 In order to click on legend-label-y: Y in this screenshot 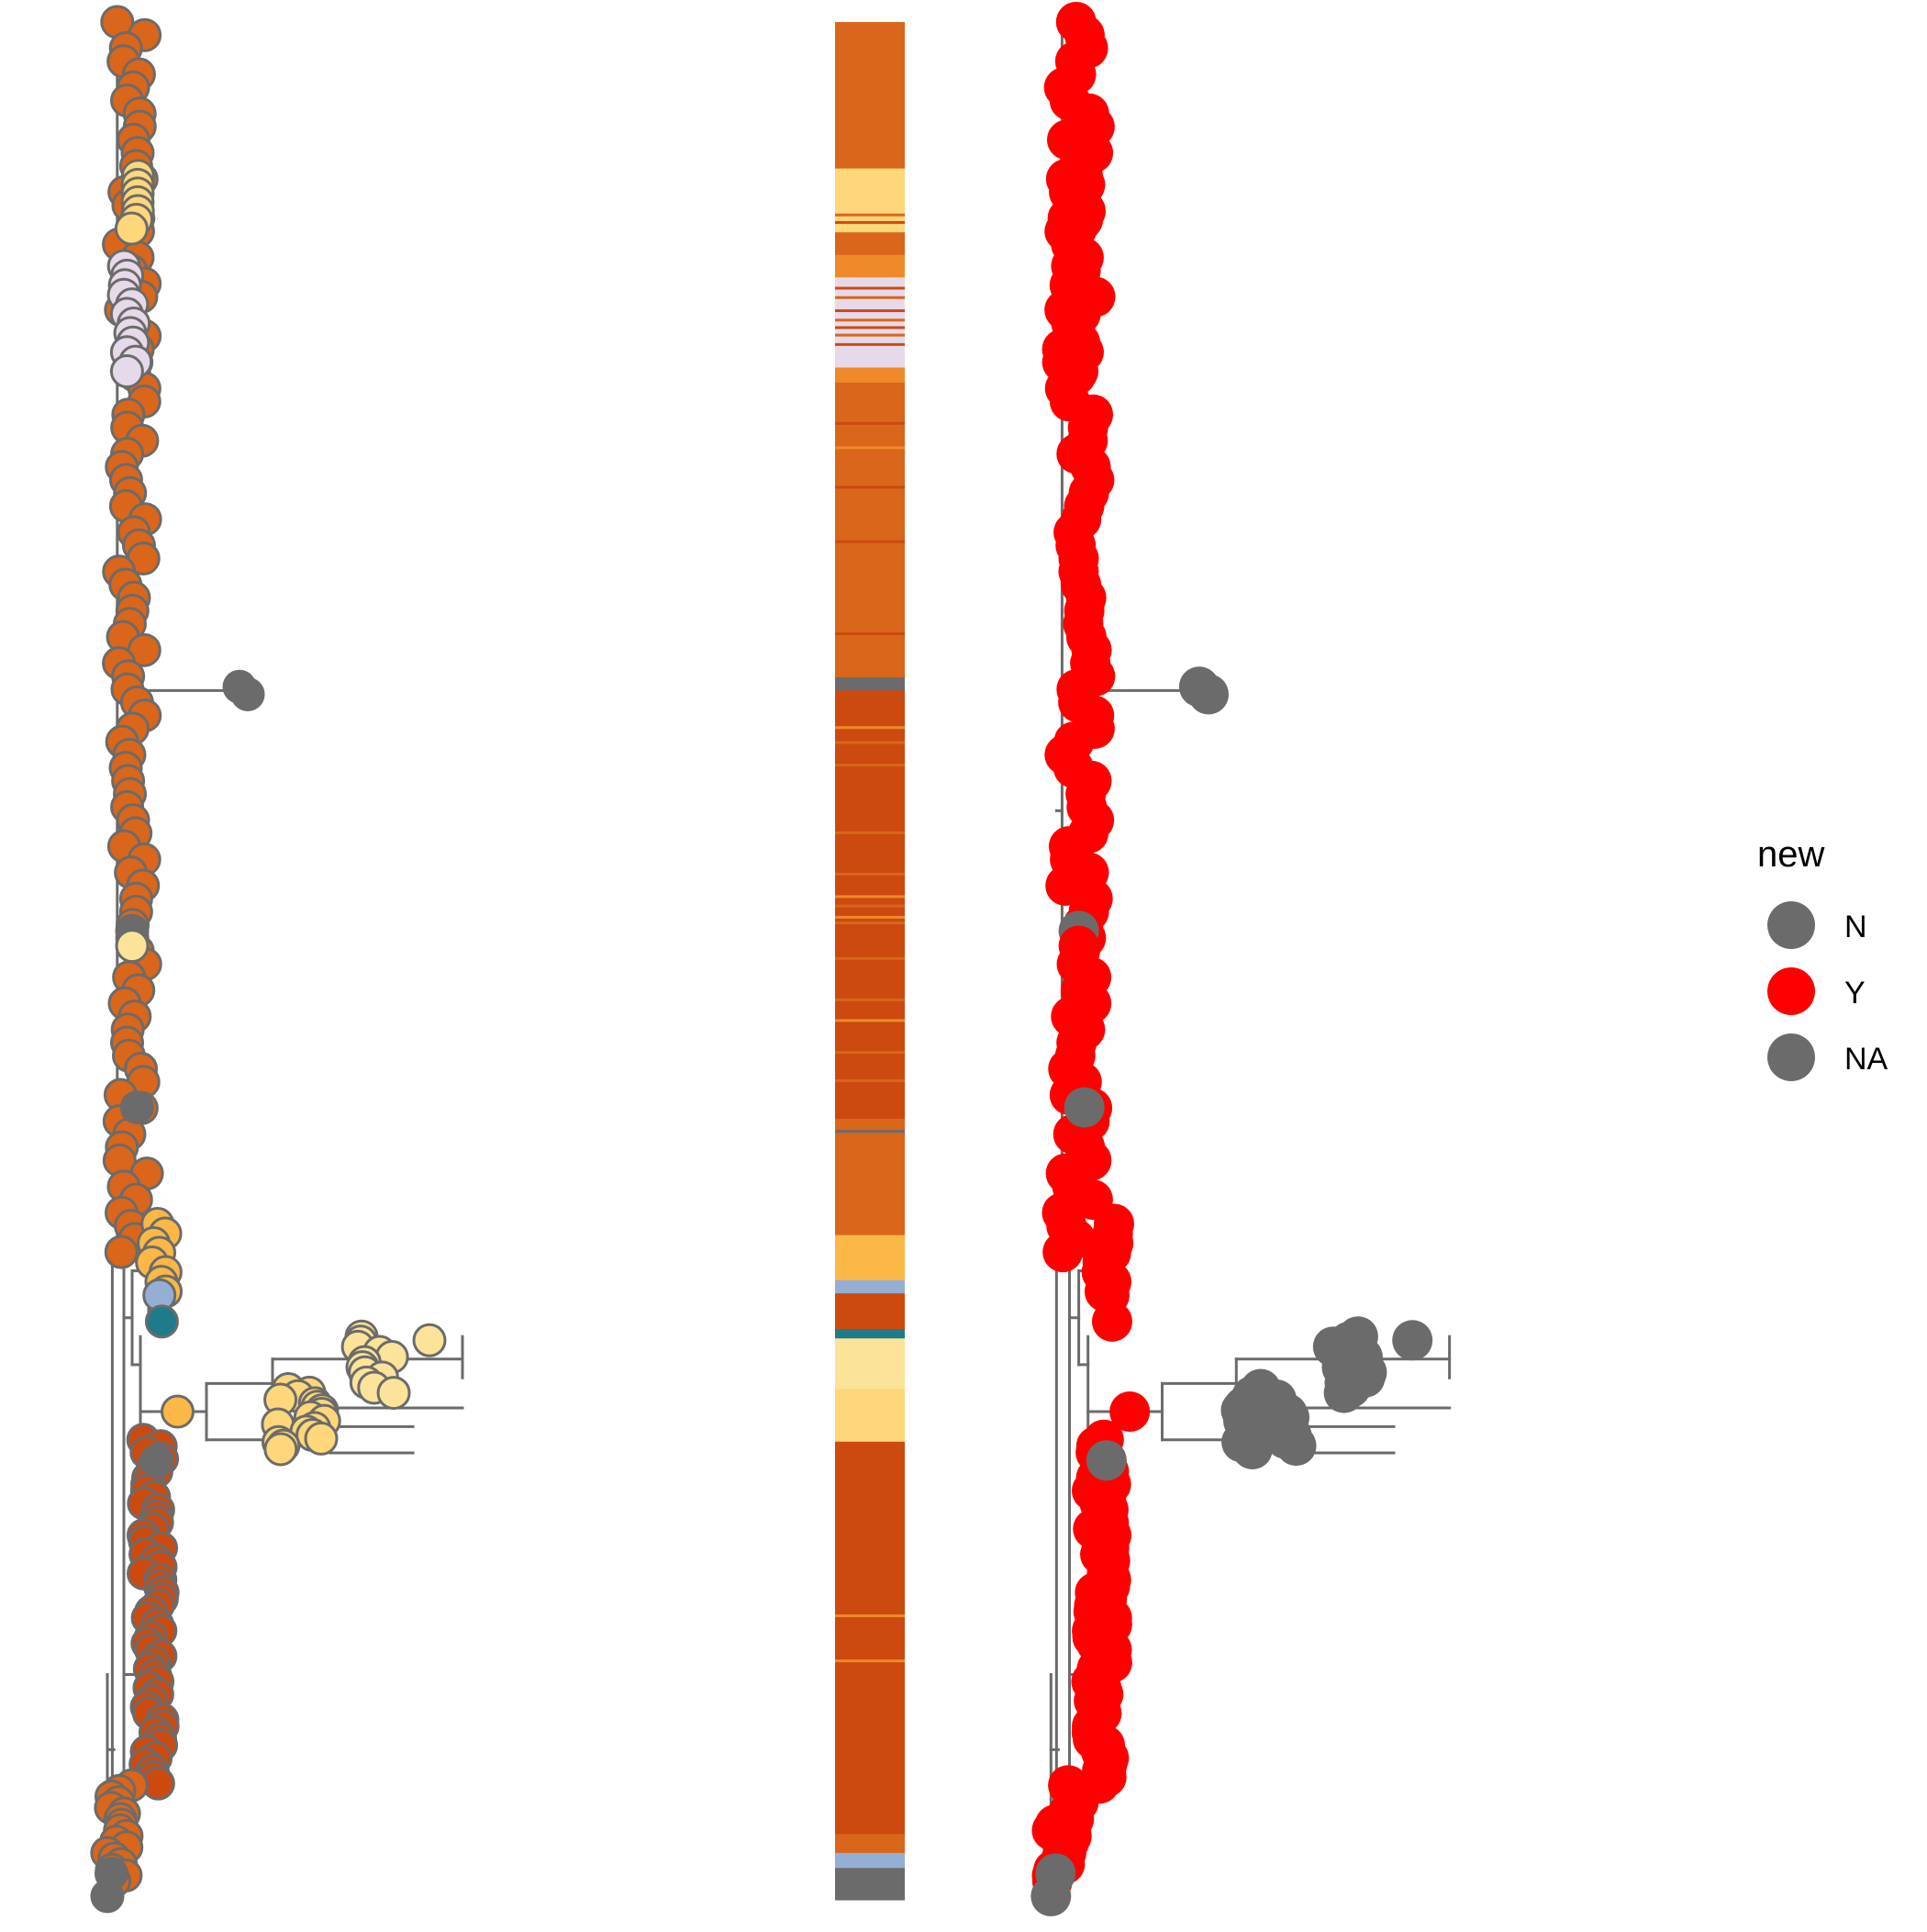, I will do `click(1855, 993)`.